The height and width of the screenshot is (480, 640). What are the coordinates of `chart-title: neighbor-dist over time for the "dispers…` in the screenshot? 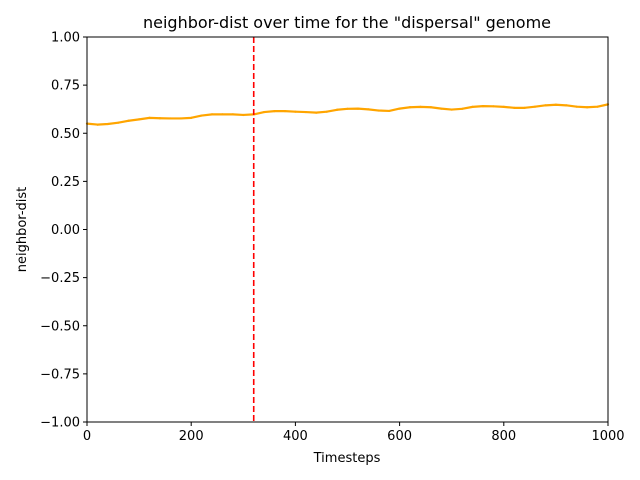 It's located at (347, 22).